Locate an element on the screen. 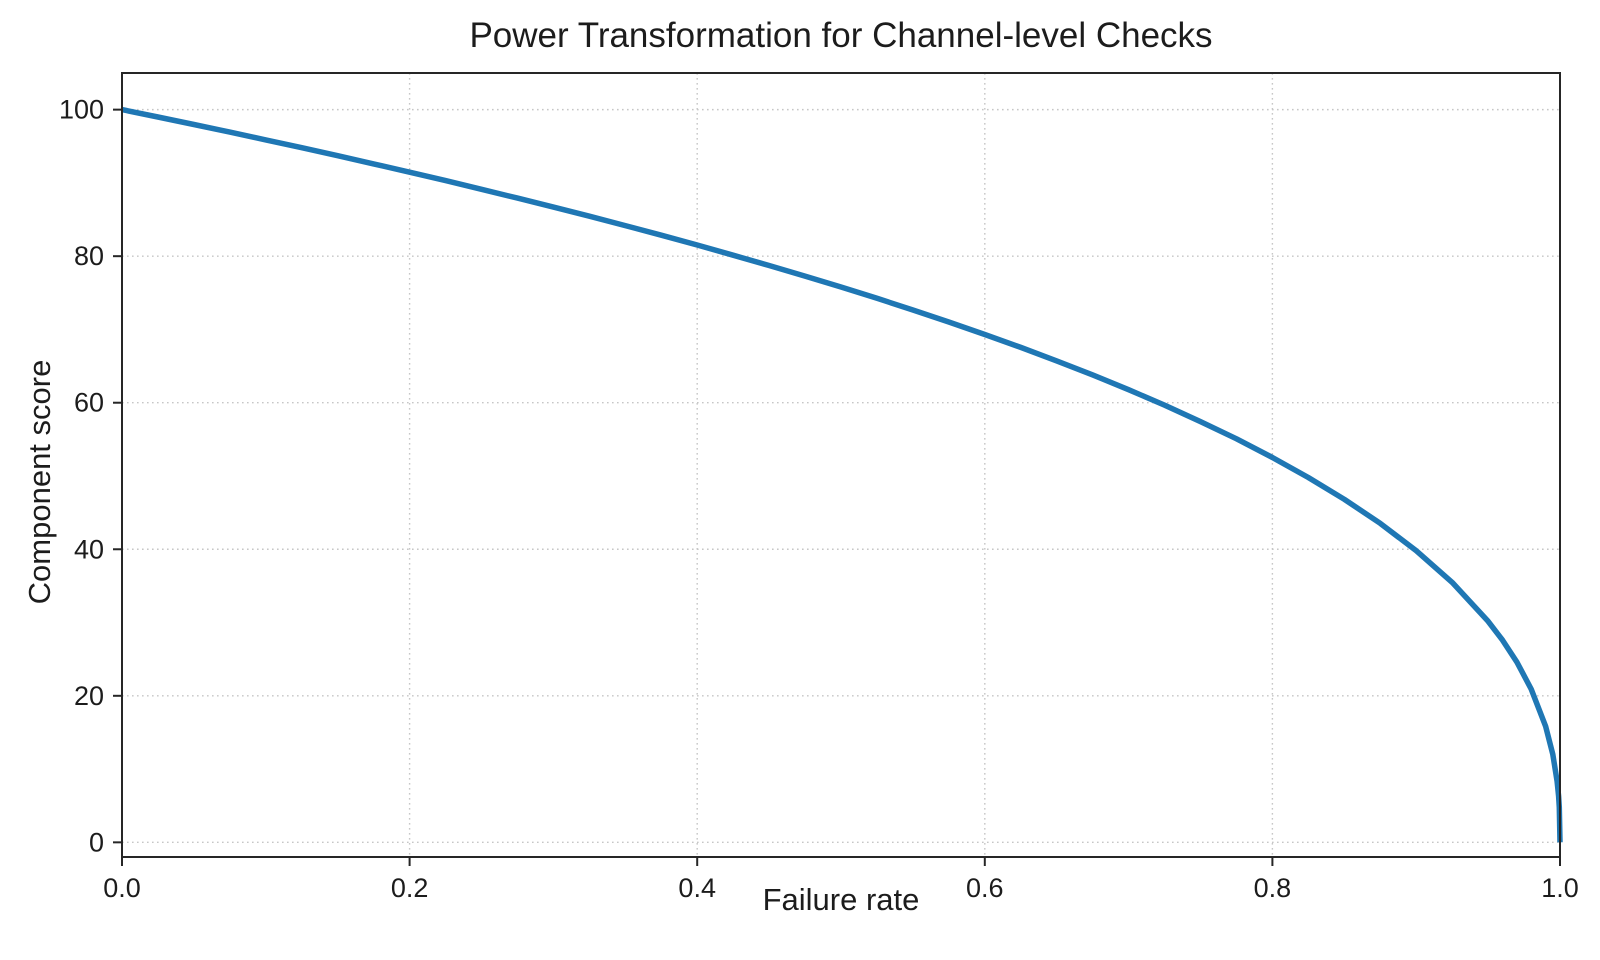 The image size is (1600, 960). y-tick-label: 20 is located at coordinates (89, 696).